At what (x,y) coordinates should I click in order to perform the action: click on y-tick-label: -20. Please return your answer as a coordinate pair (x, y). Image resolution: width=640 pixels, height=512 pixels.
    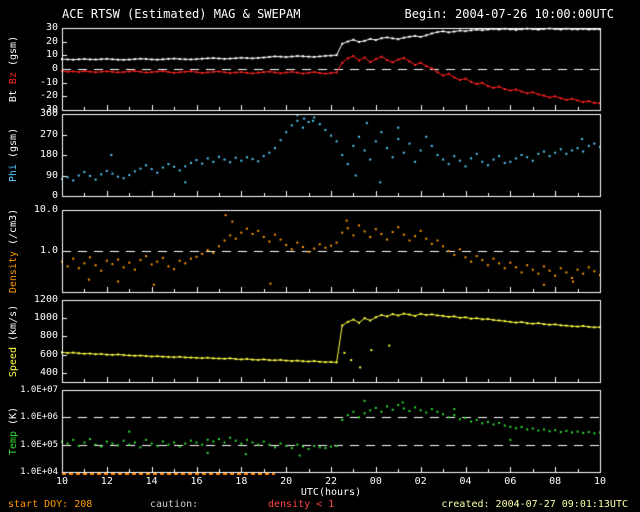
    Looking at the image, I should click on (48, 96).